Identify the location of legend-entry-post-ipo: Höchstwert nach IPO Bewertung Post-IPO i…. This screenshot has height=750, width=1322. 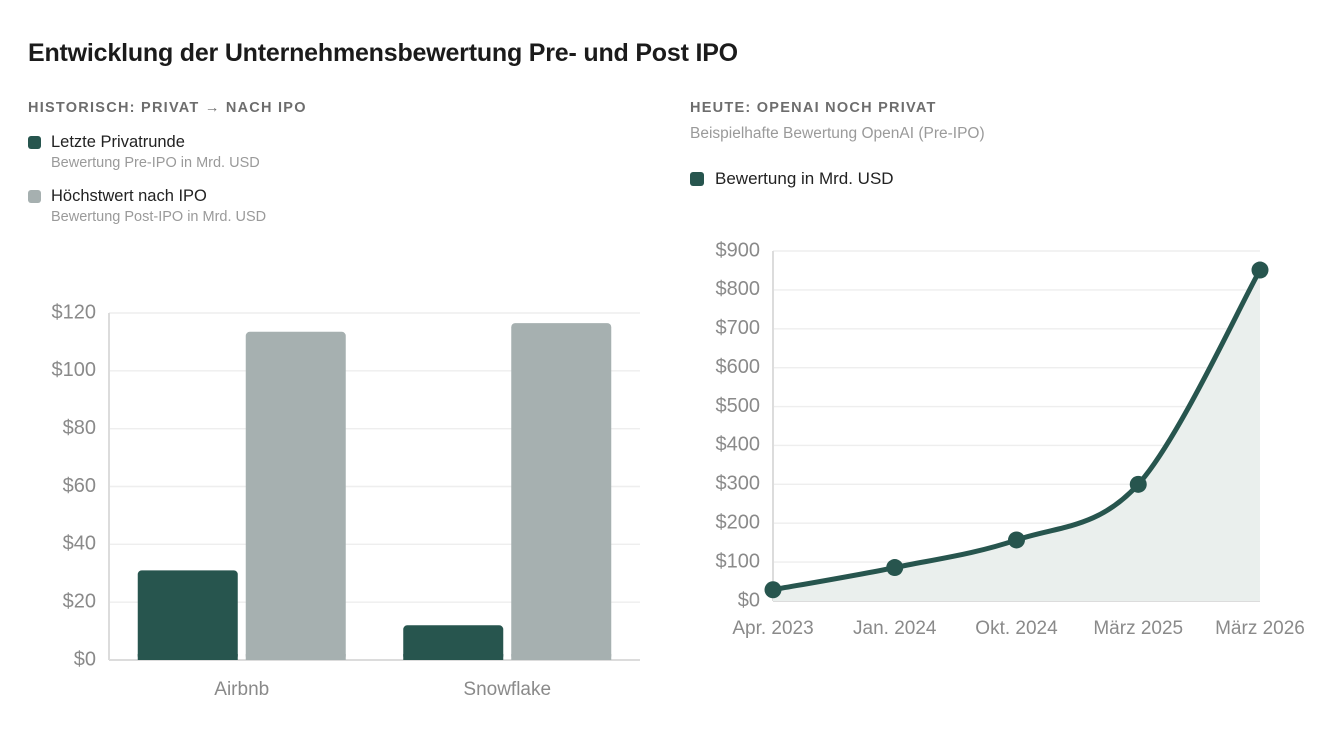
(344, 206).